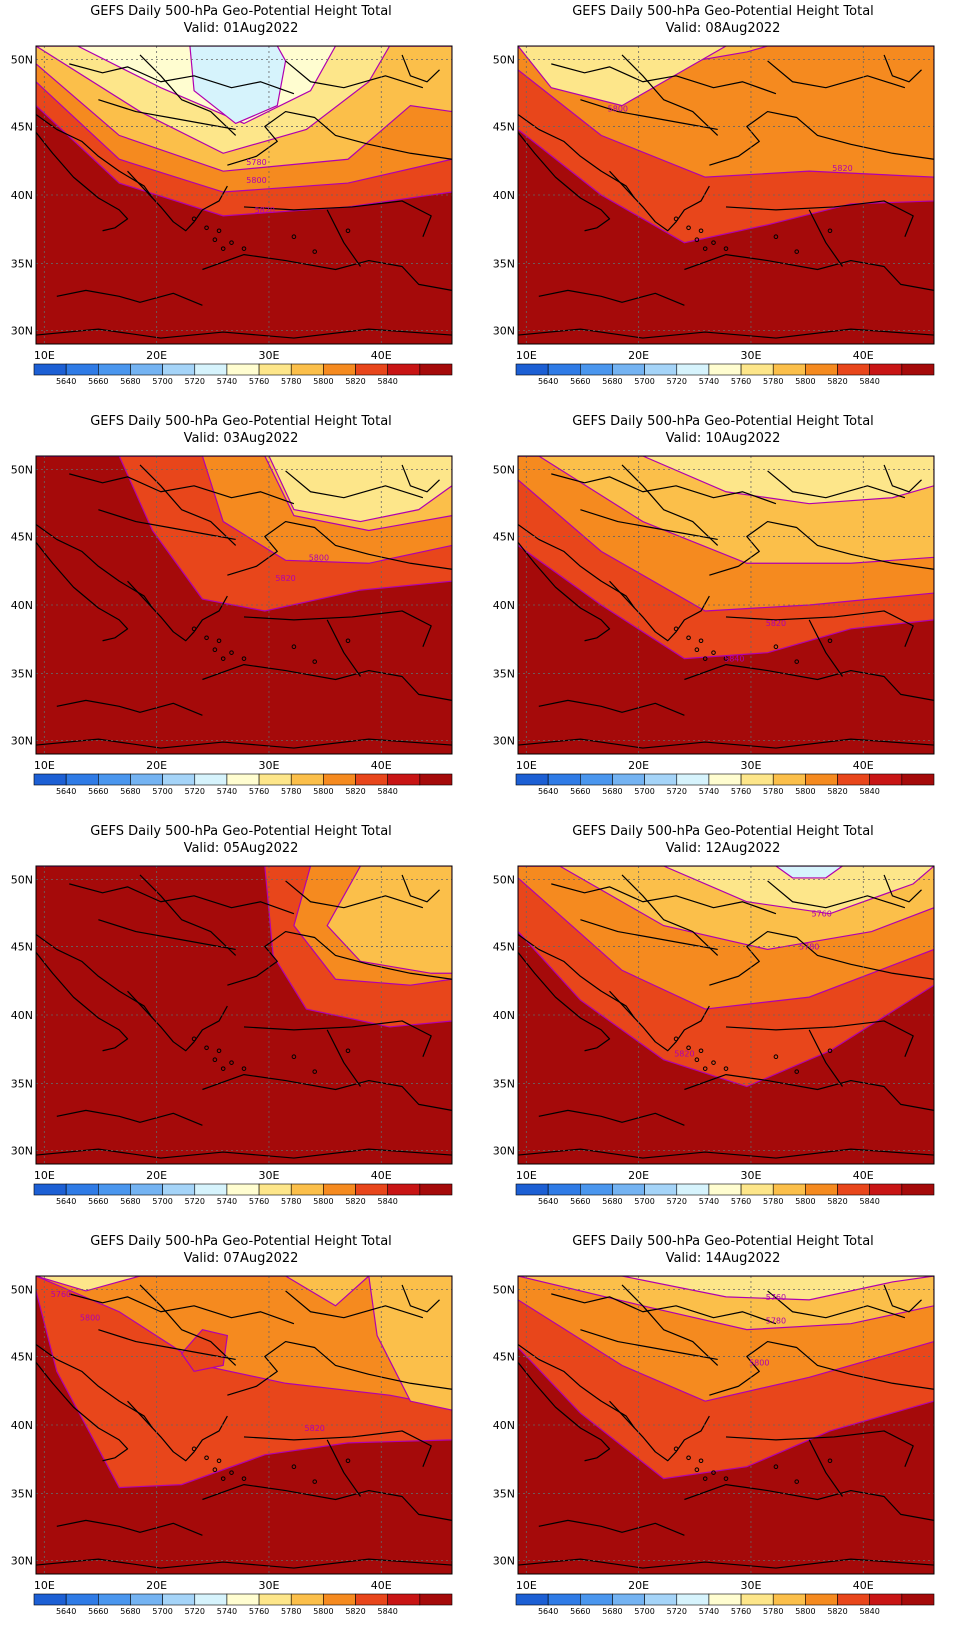 The height and width of the screenshot is (1640, 964). I want to click on colorbar-label: 5700, so click(162, 1611).